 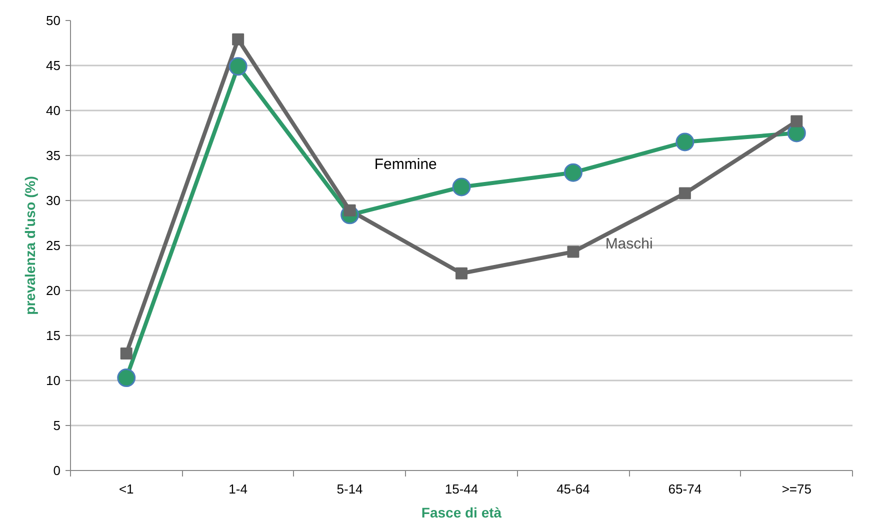 What do you see at coordinates (53, 200) in the screenshot?
I see `y-tick-label: 30` at bounding box center [53, 200].